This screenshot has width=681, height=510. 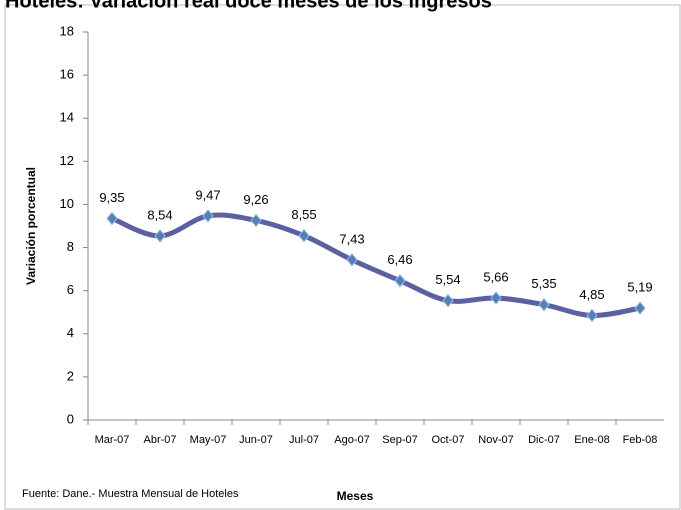 What do you see at coordinates (70, 289) in the screenshot?
I see `y-tick-label: 6` at bounding box center [70, 289].